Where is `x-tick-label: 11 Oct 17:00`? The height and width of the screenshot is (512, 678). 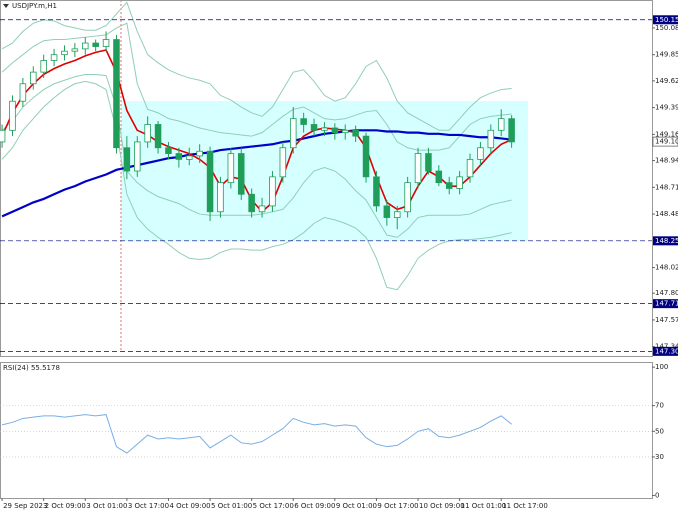 x-tick-label: 11 Oct 17:00 is located at coordinates (525, 506).